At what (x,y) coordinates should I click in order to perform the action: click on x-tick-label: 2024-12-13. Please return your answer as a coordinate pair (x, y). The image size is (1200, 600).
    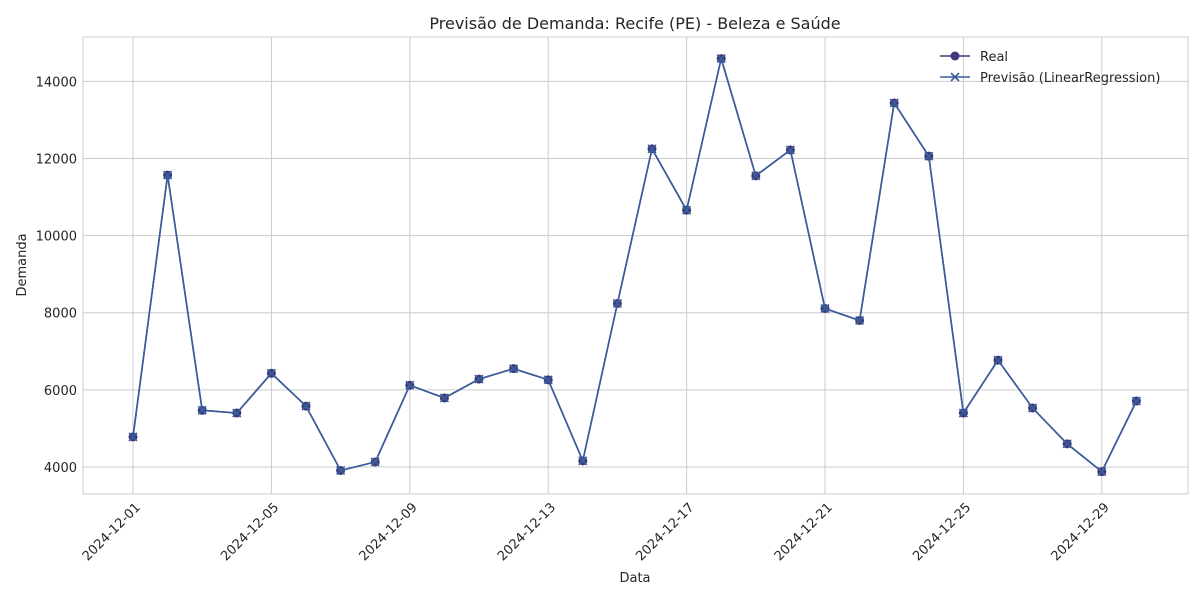
    Looking at the image, I should click on (527, 532).